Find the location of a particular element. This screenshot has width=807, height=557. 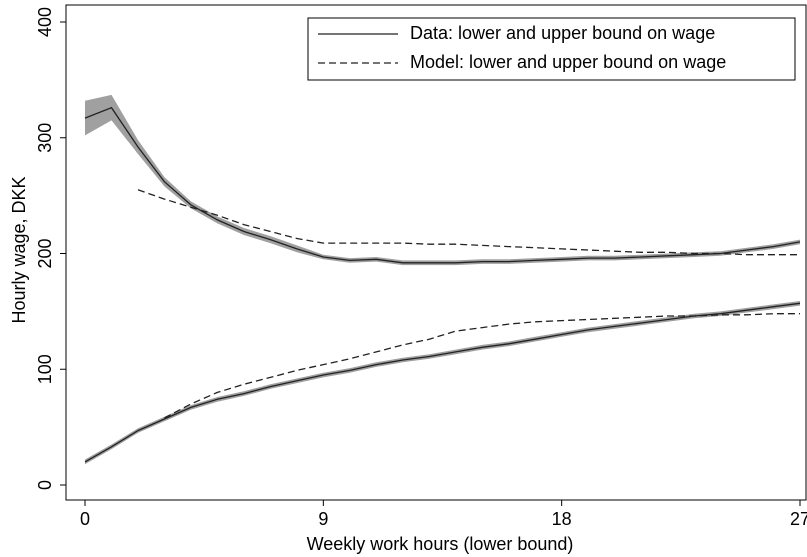

y-tick-label: 400 is located at coordinates (45, 22).